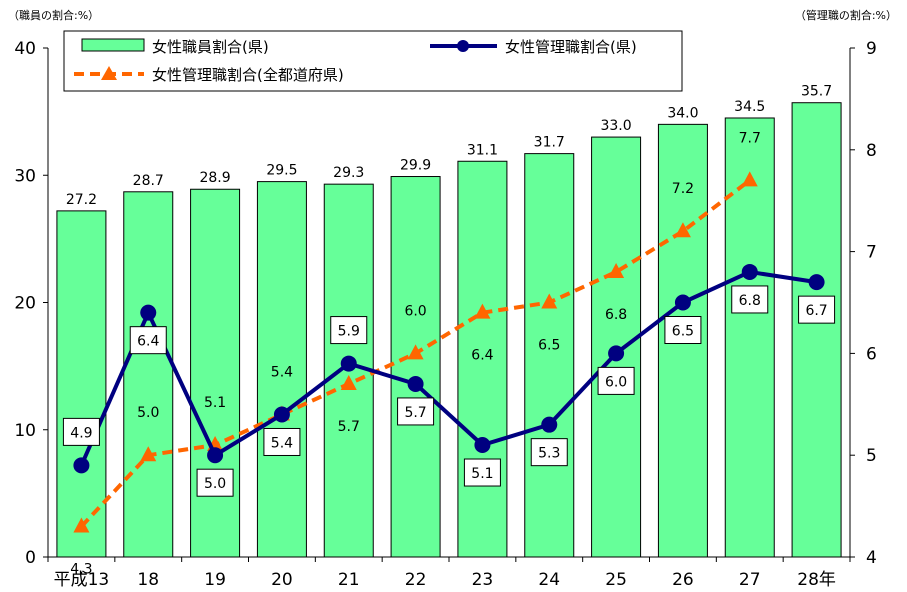 The height and width of the screenshot is (592, 907). I want to click on bar-value-label: 29.5, so click(281, 171).